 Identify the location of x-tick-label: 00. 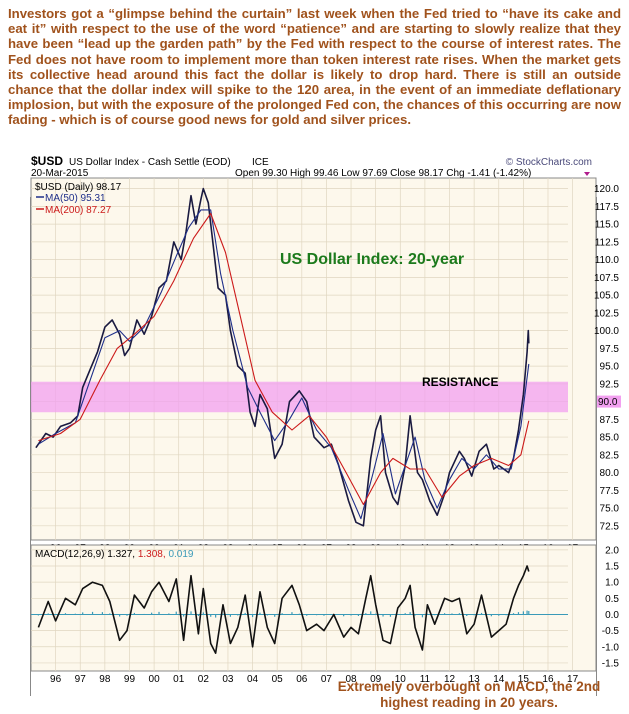
(155, 679).